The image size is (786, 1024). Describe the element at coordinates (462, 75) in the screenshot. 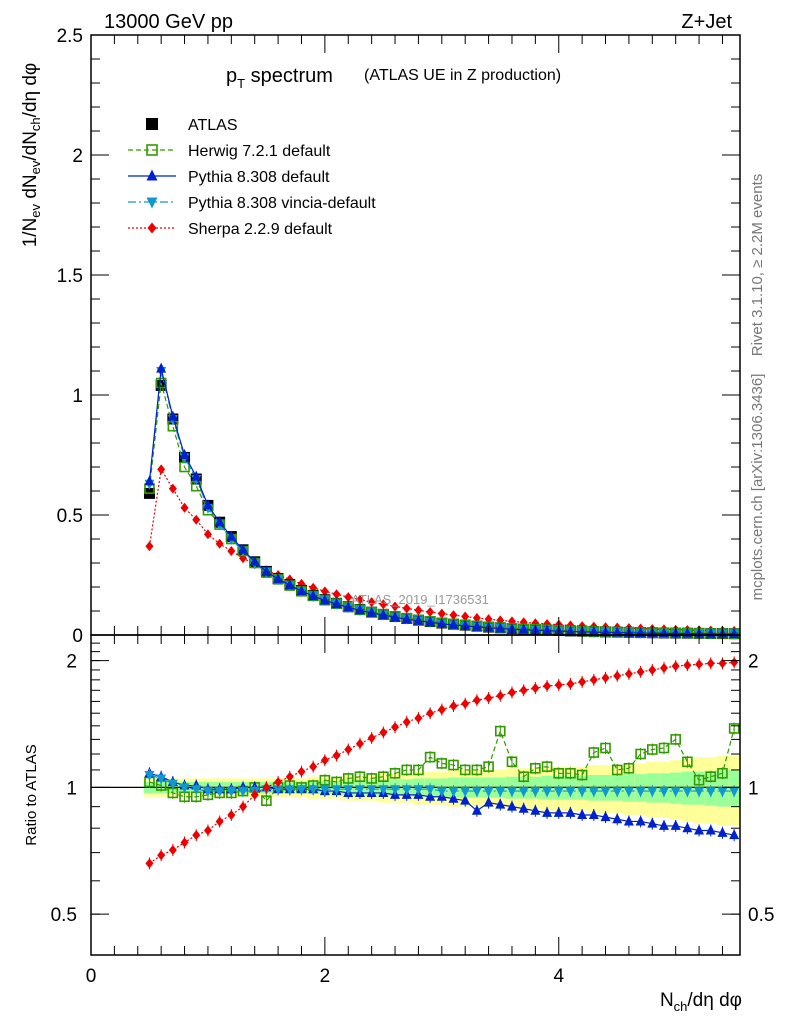

I see `title-note: (ATLAS UE in Z production)` at that location.